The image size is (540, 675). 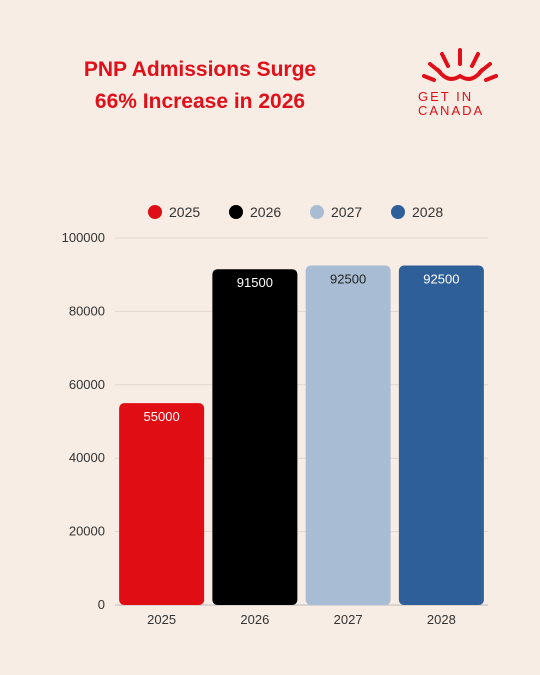 I want to click on legend-swatch-2026, so click(x=236, y=212).